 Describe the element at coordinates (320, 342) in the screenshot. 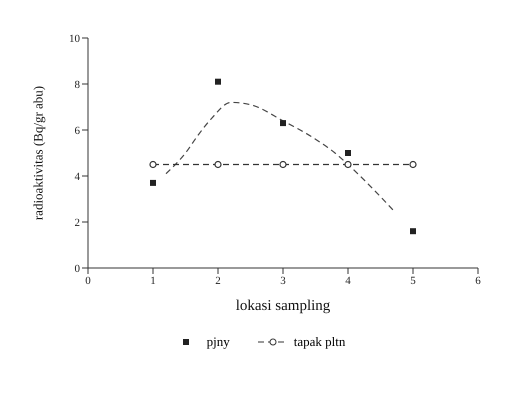

I see `legend-label: tapak pltn` at that location.